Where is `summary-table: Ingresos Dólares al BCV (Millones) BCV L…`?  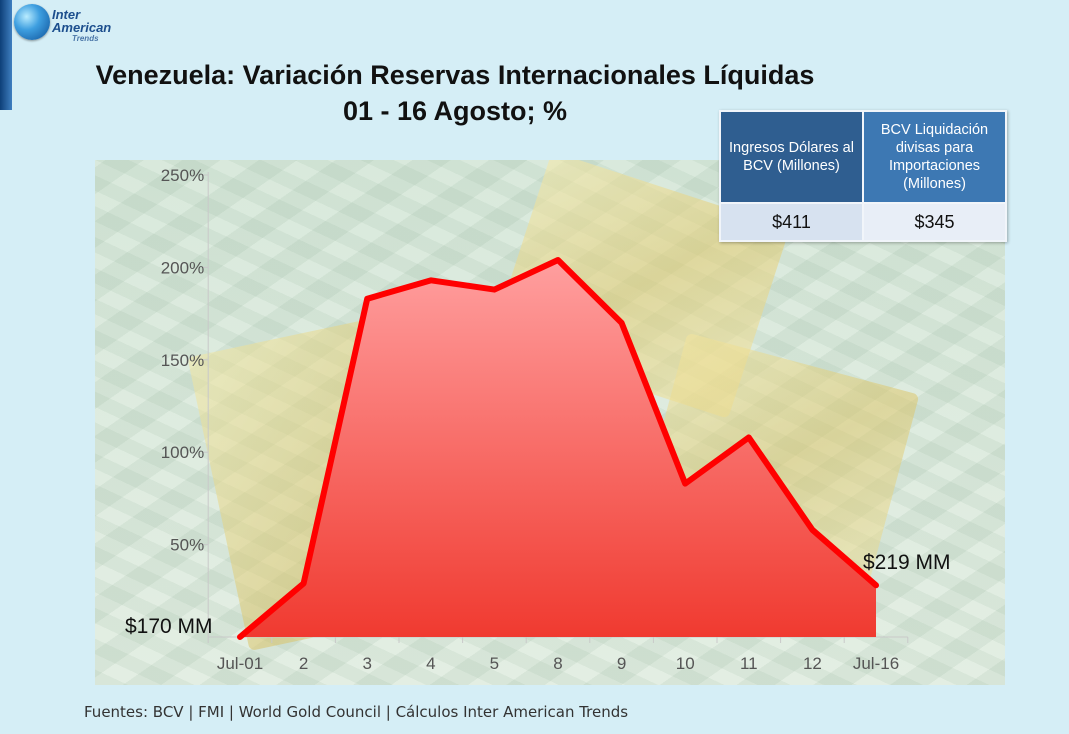 summary-table: Ingresos Dólares al BCV (Millones) BCV L… is located at coordinates (863, 176).